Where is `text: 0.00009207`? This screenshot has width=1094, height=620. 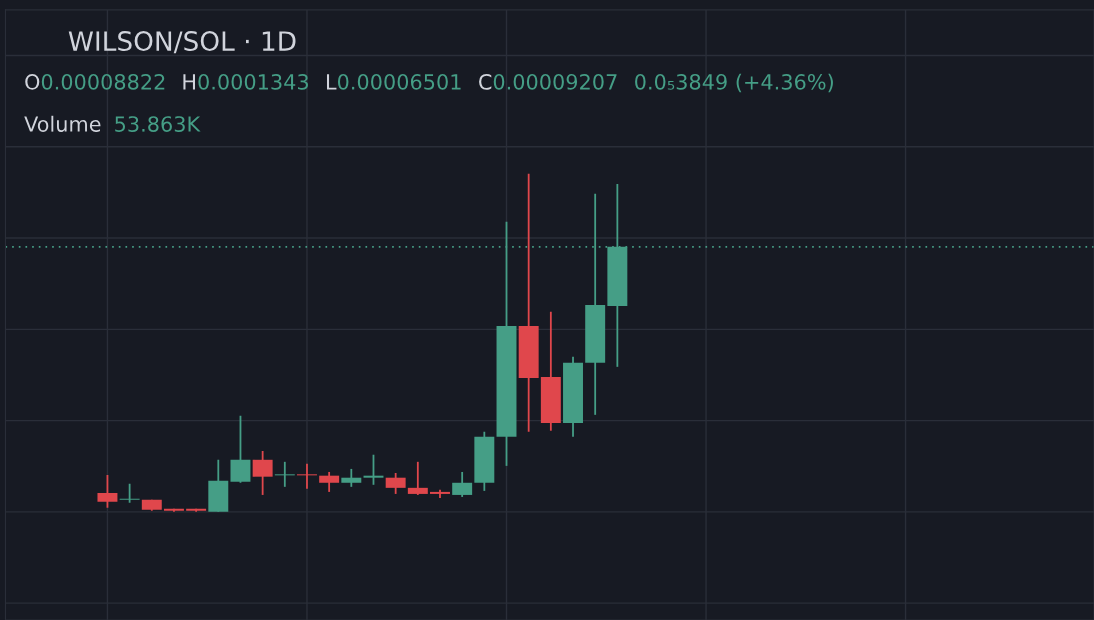
text: 0.00009207 is located at coordinates (555, 81).